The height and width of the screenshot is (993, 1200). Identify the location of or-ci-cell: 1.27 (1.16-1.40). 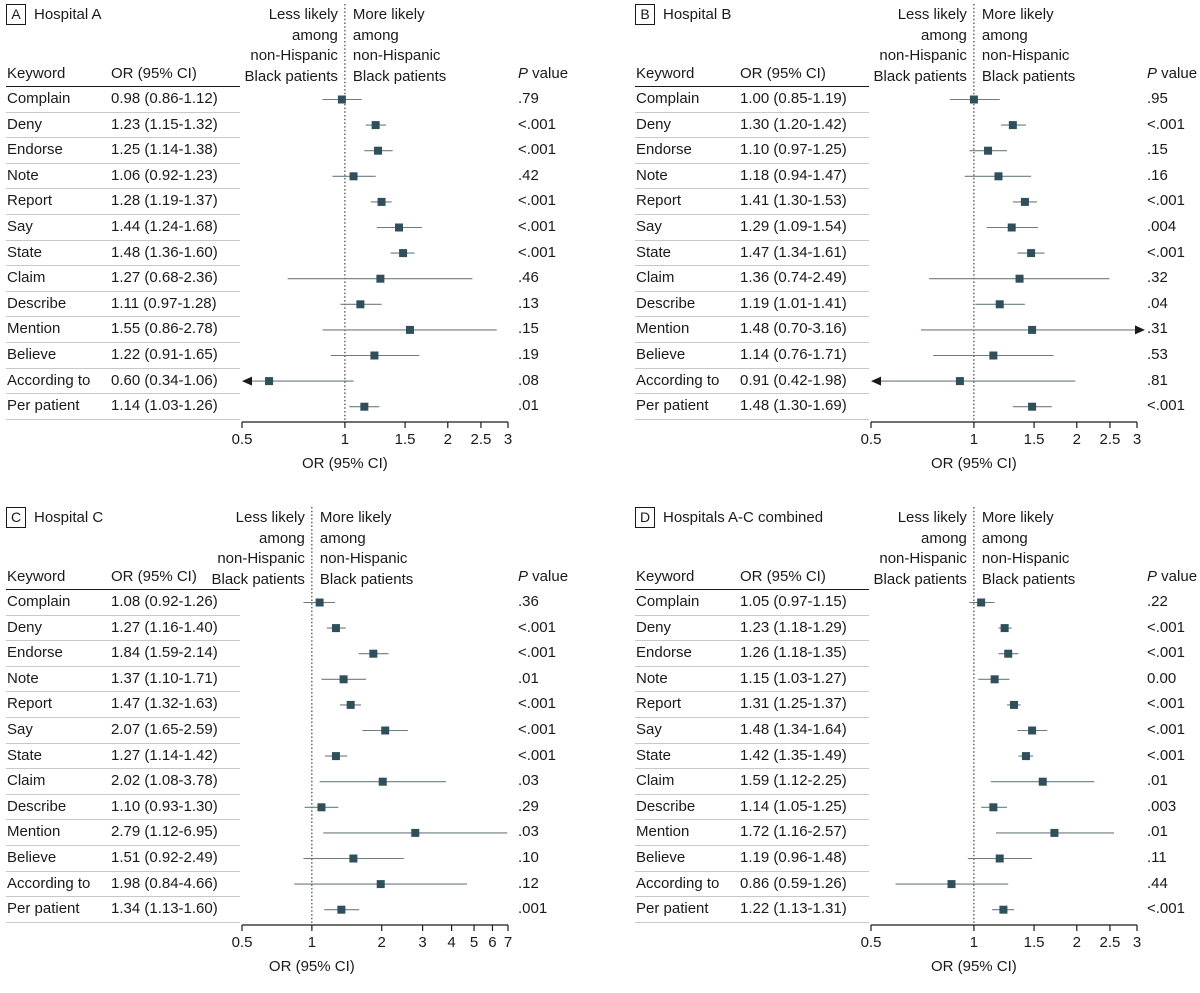
(164, 627).